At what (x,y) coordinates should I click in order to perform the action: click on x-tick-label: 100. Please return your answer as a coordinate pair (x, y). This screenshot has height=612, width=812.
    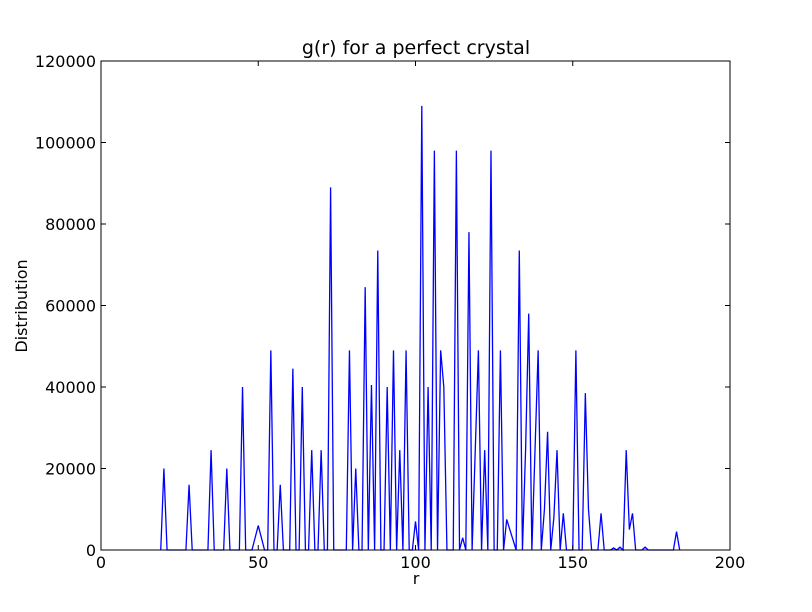
    Looking at the image, I should click on (415, 562).